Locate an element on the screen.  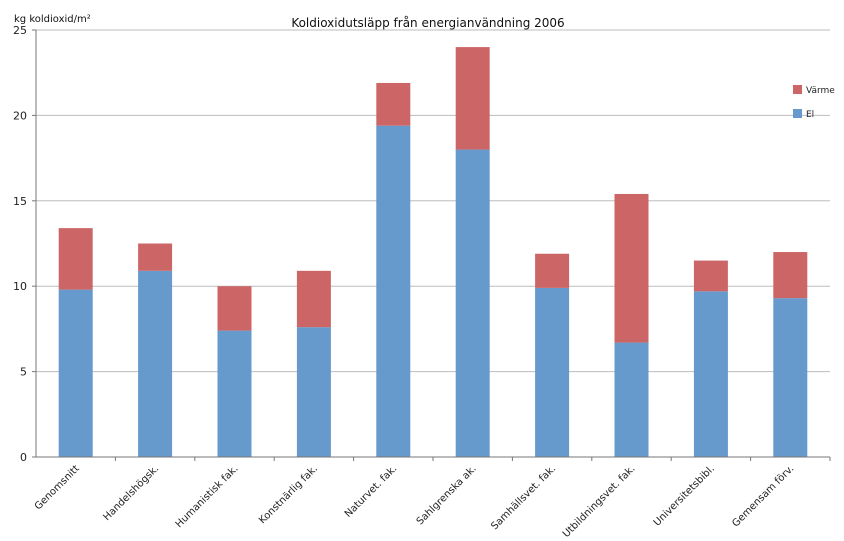
x-tick-label: Universitetsbibl. is located at coordinates (684, 495).